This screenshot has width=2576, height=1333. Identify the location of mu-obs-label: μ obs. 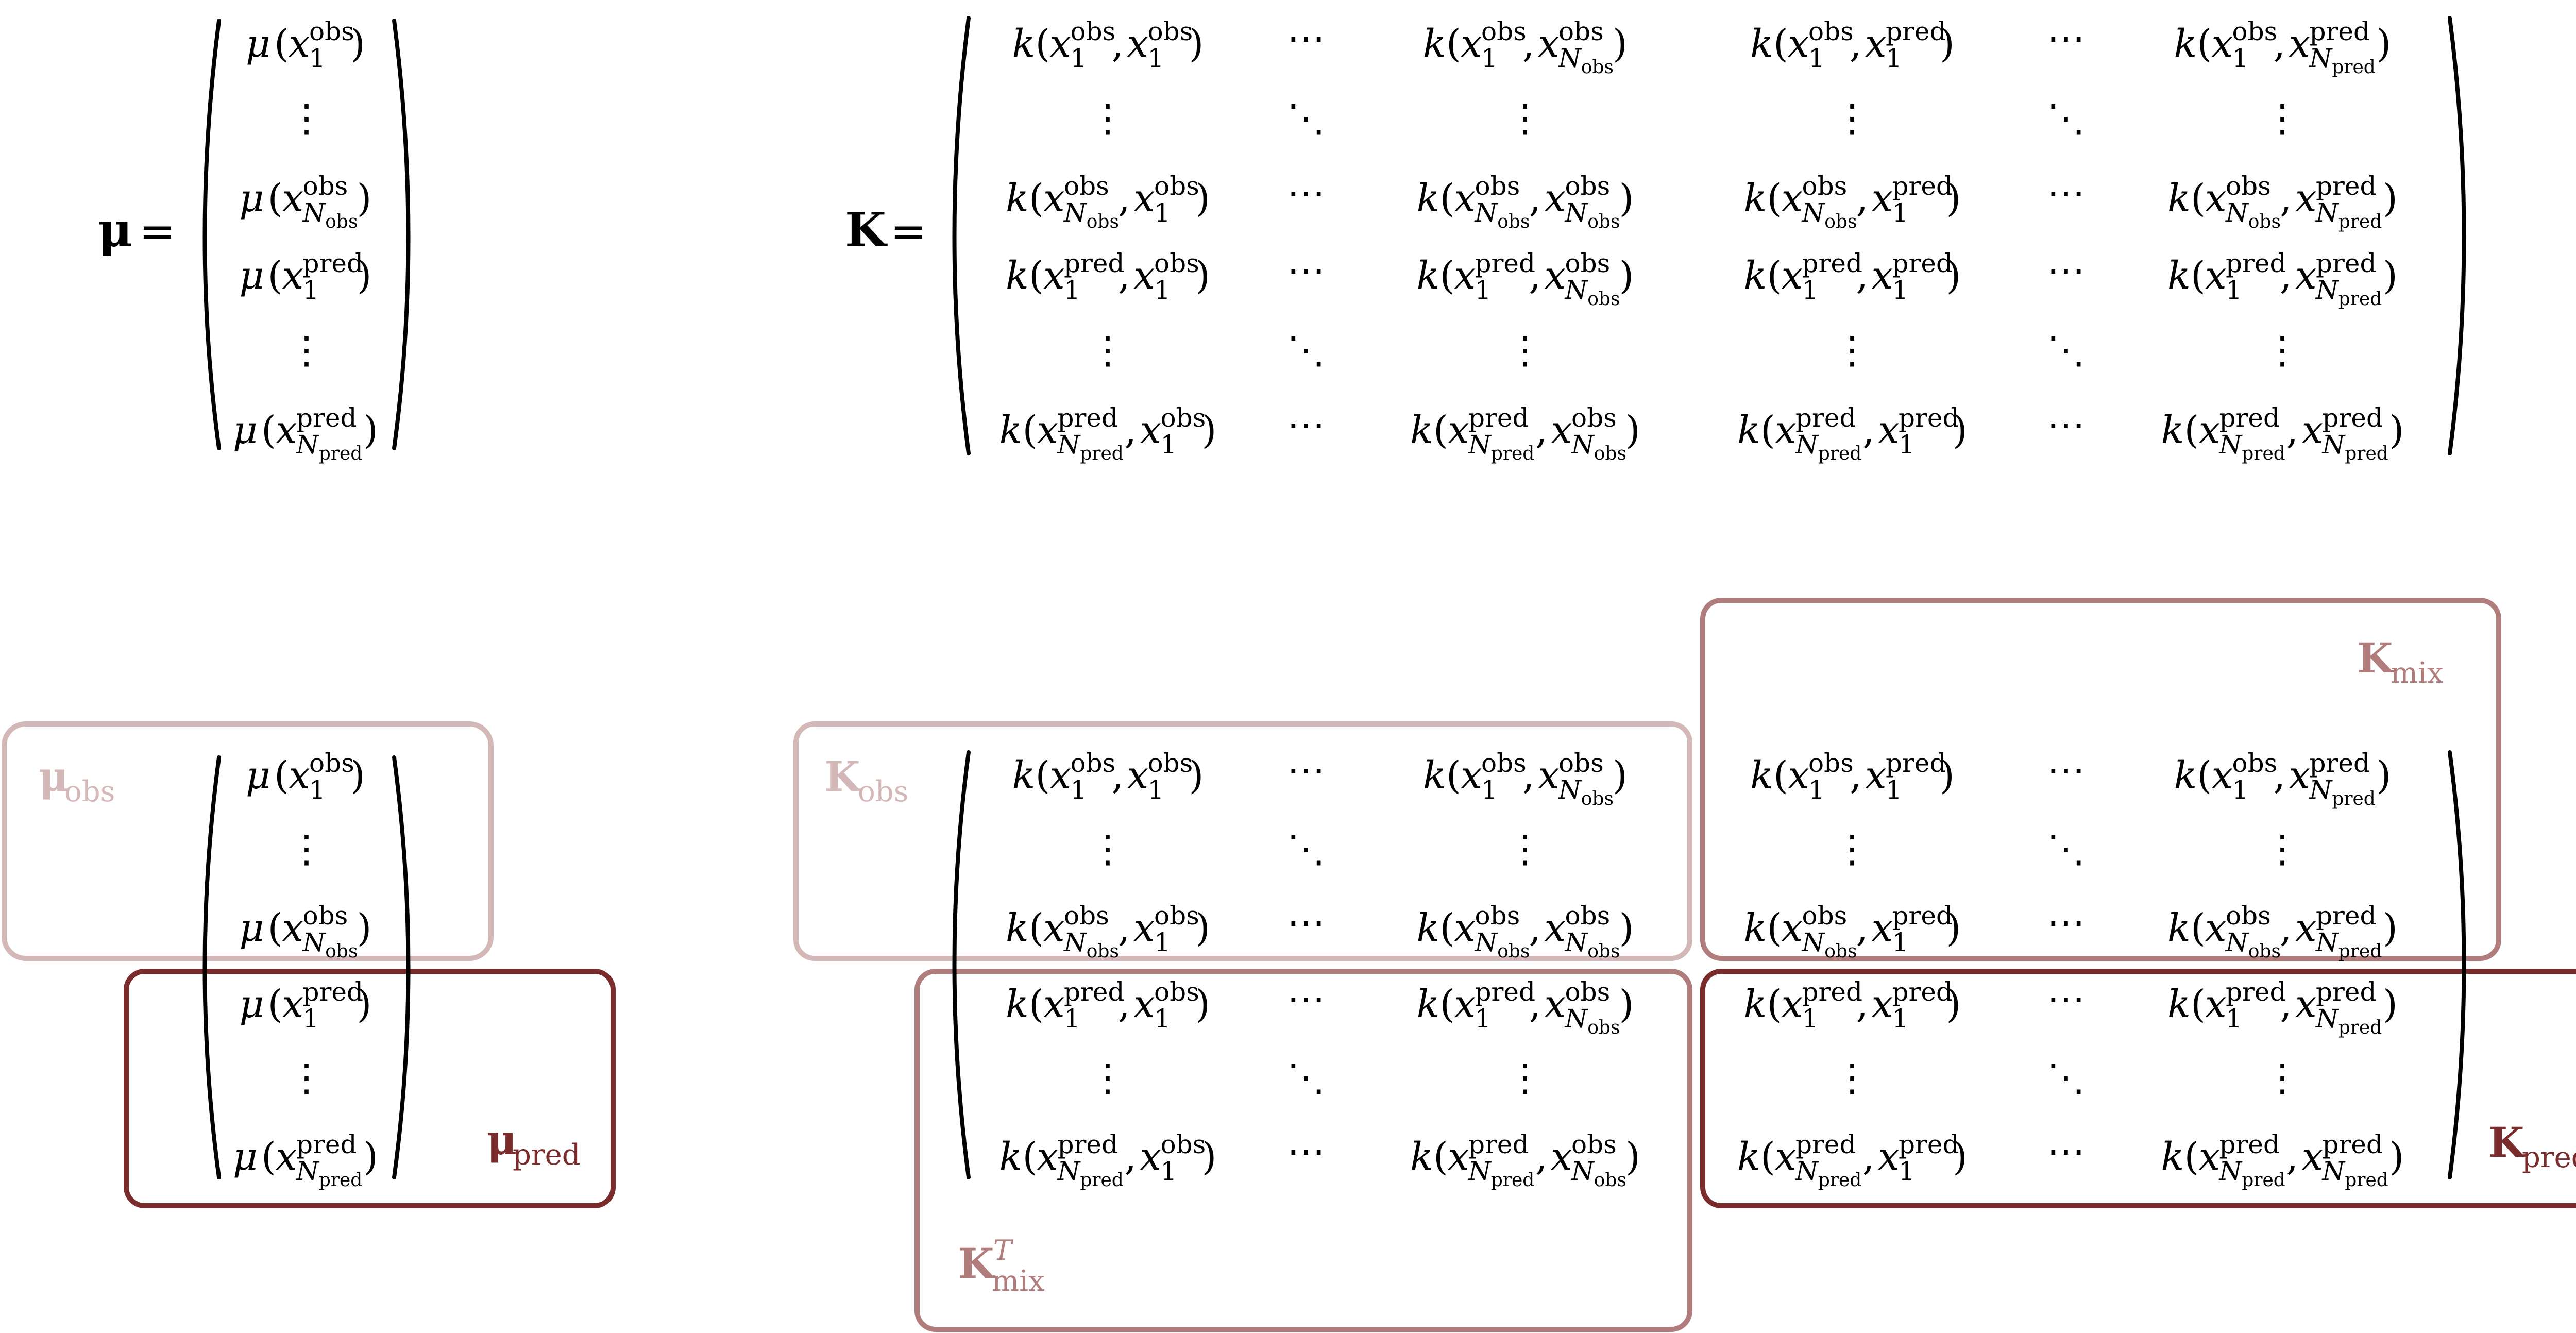
(77, 780).